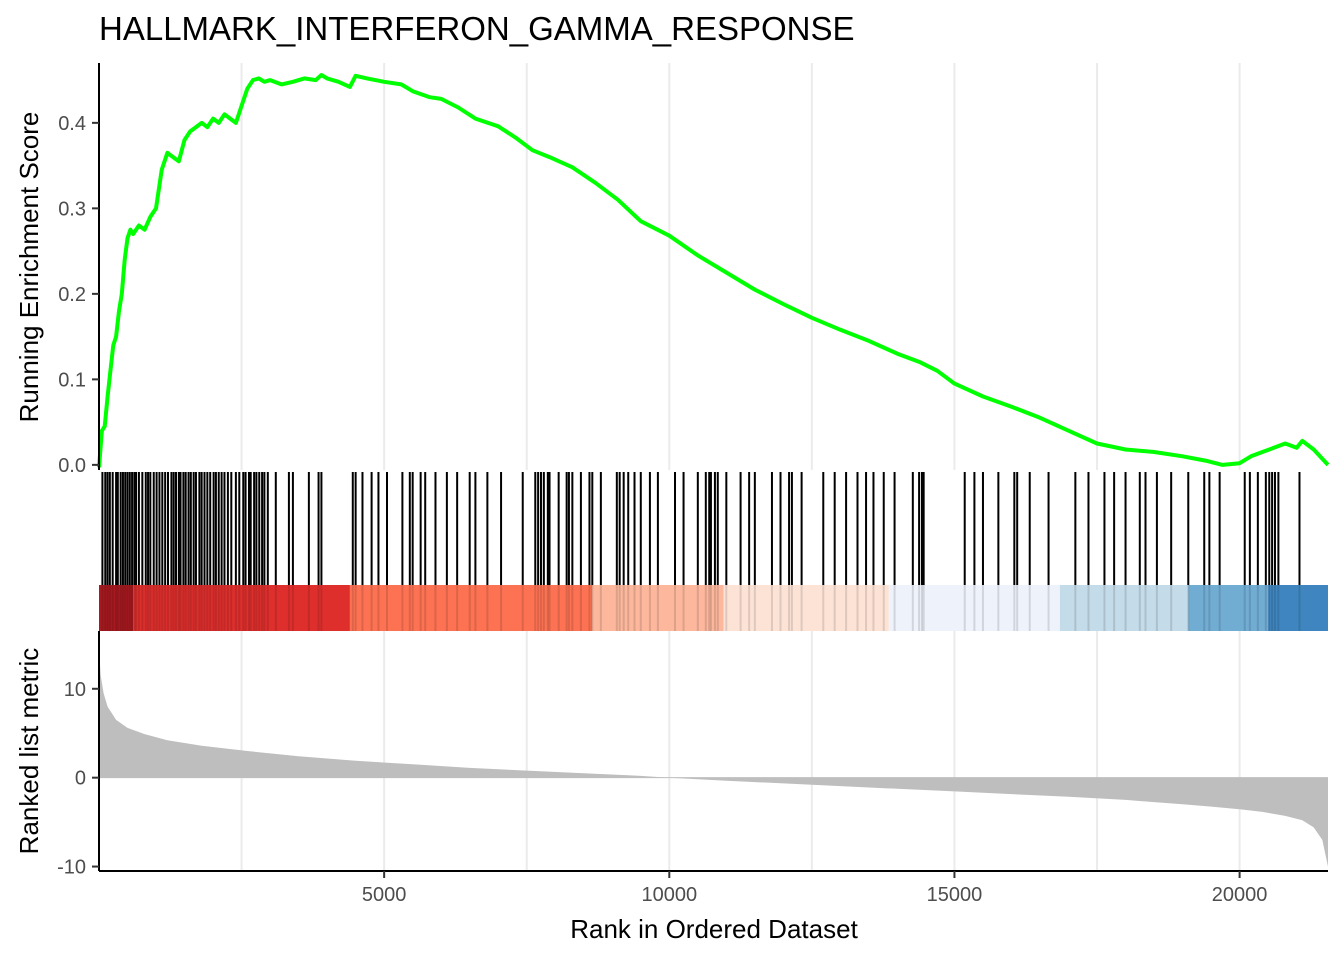 The height and width of the screenshot is (965, 1344). I want to click on chart-title: HALLMARK_INTERFERON_GAMMA_RESPONSE, so click(477, 28).